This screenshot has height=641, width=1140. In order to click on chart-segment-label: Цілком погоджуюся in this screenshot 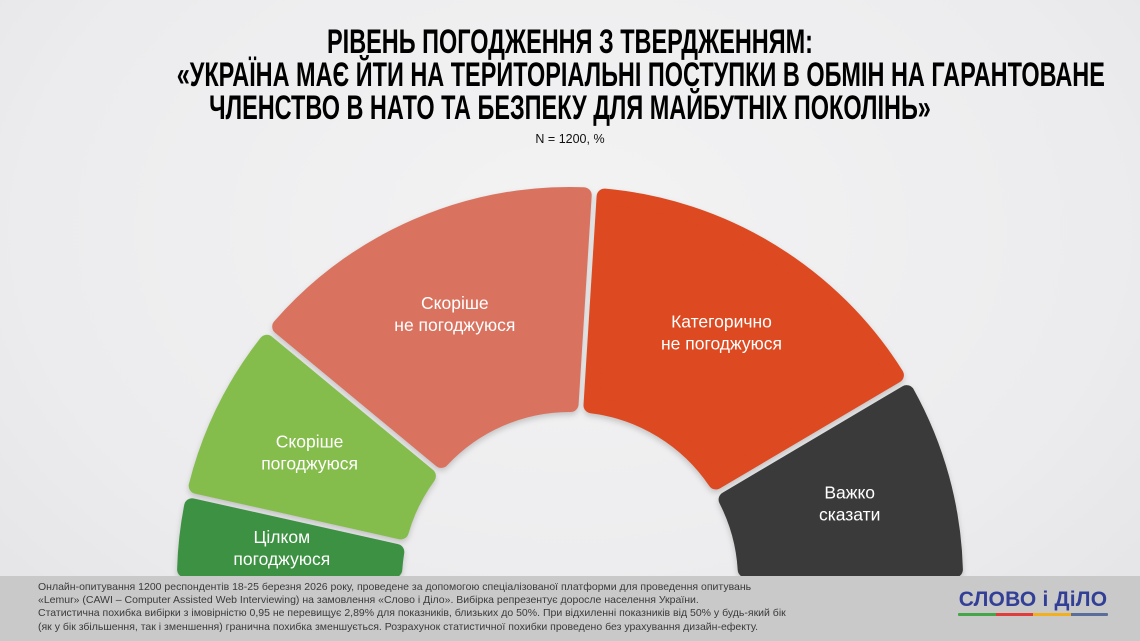, I will do `click(281, 548)`.